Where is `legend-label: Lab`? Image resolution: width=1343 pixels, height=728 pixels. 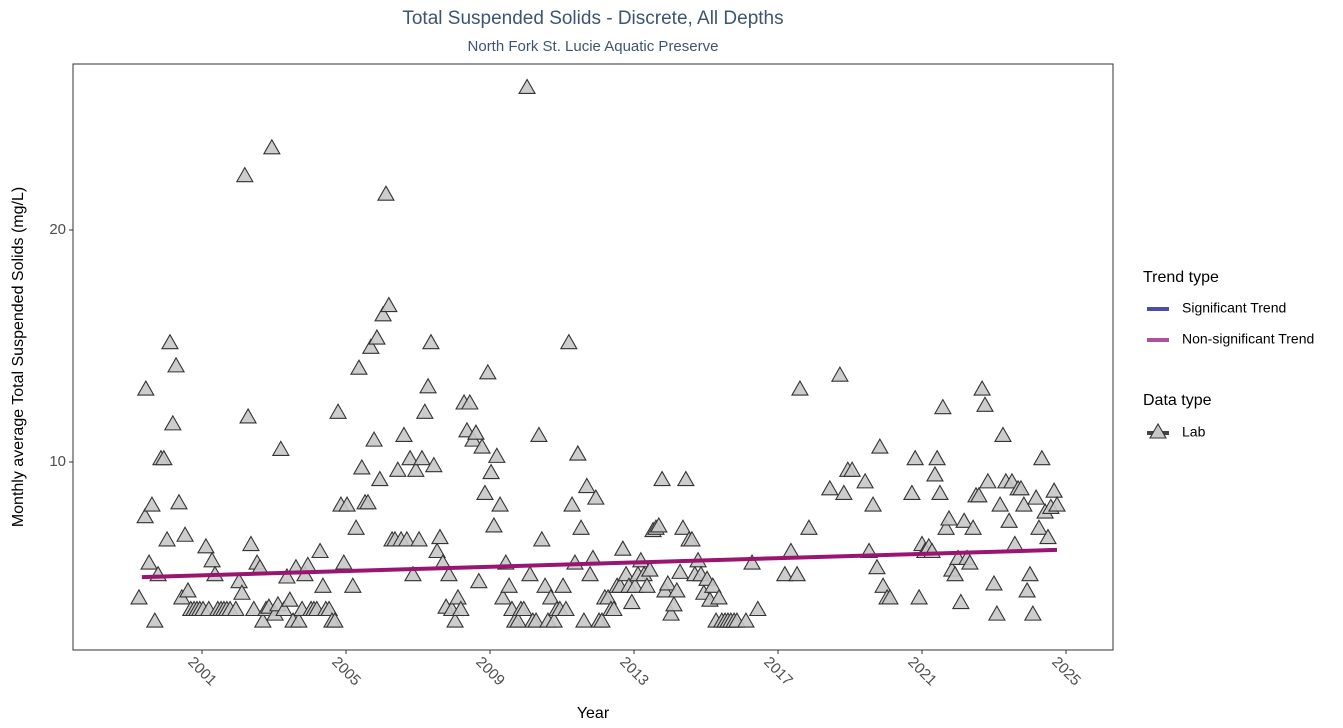
legend-label: Lab is located at coordinates (1194, 432).